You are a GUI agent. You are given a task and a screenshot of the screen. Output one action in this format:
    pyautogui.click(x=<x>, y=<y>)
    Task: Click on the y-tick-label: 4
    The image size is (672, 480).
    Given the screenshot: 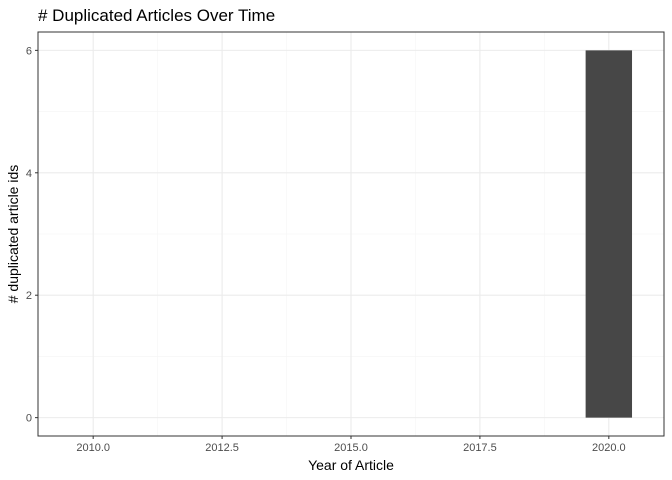 What is the action you would take?
    pyautogui.click(x=29, y=174)
    